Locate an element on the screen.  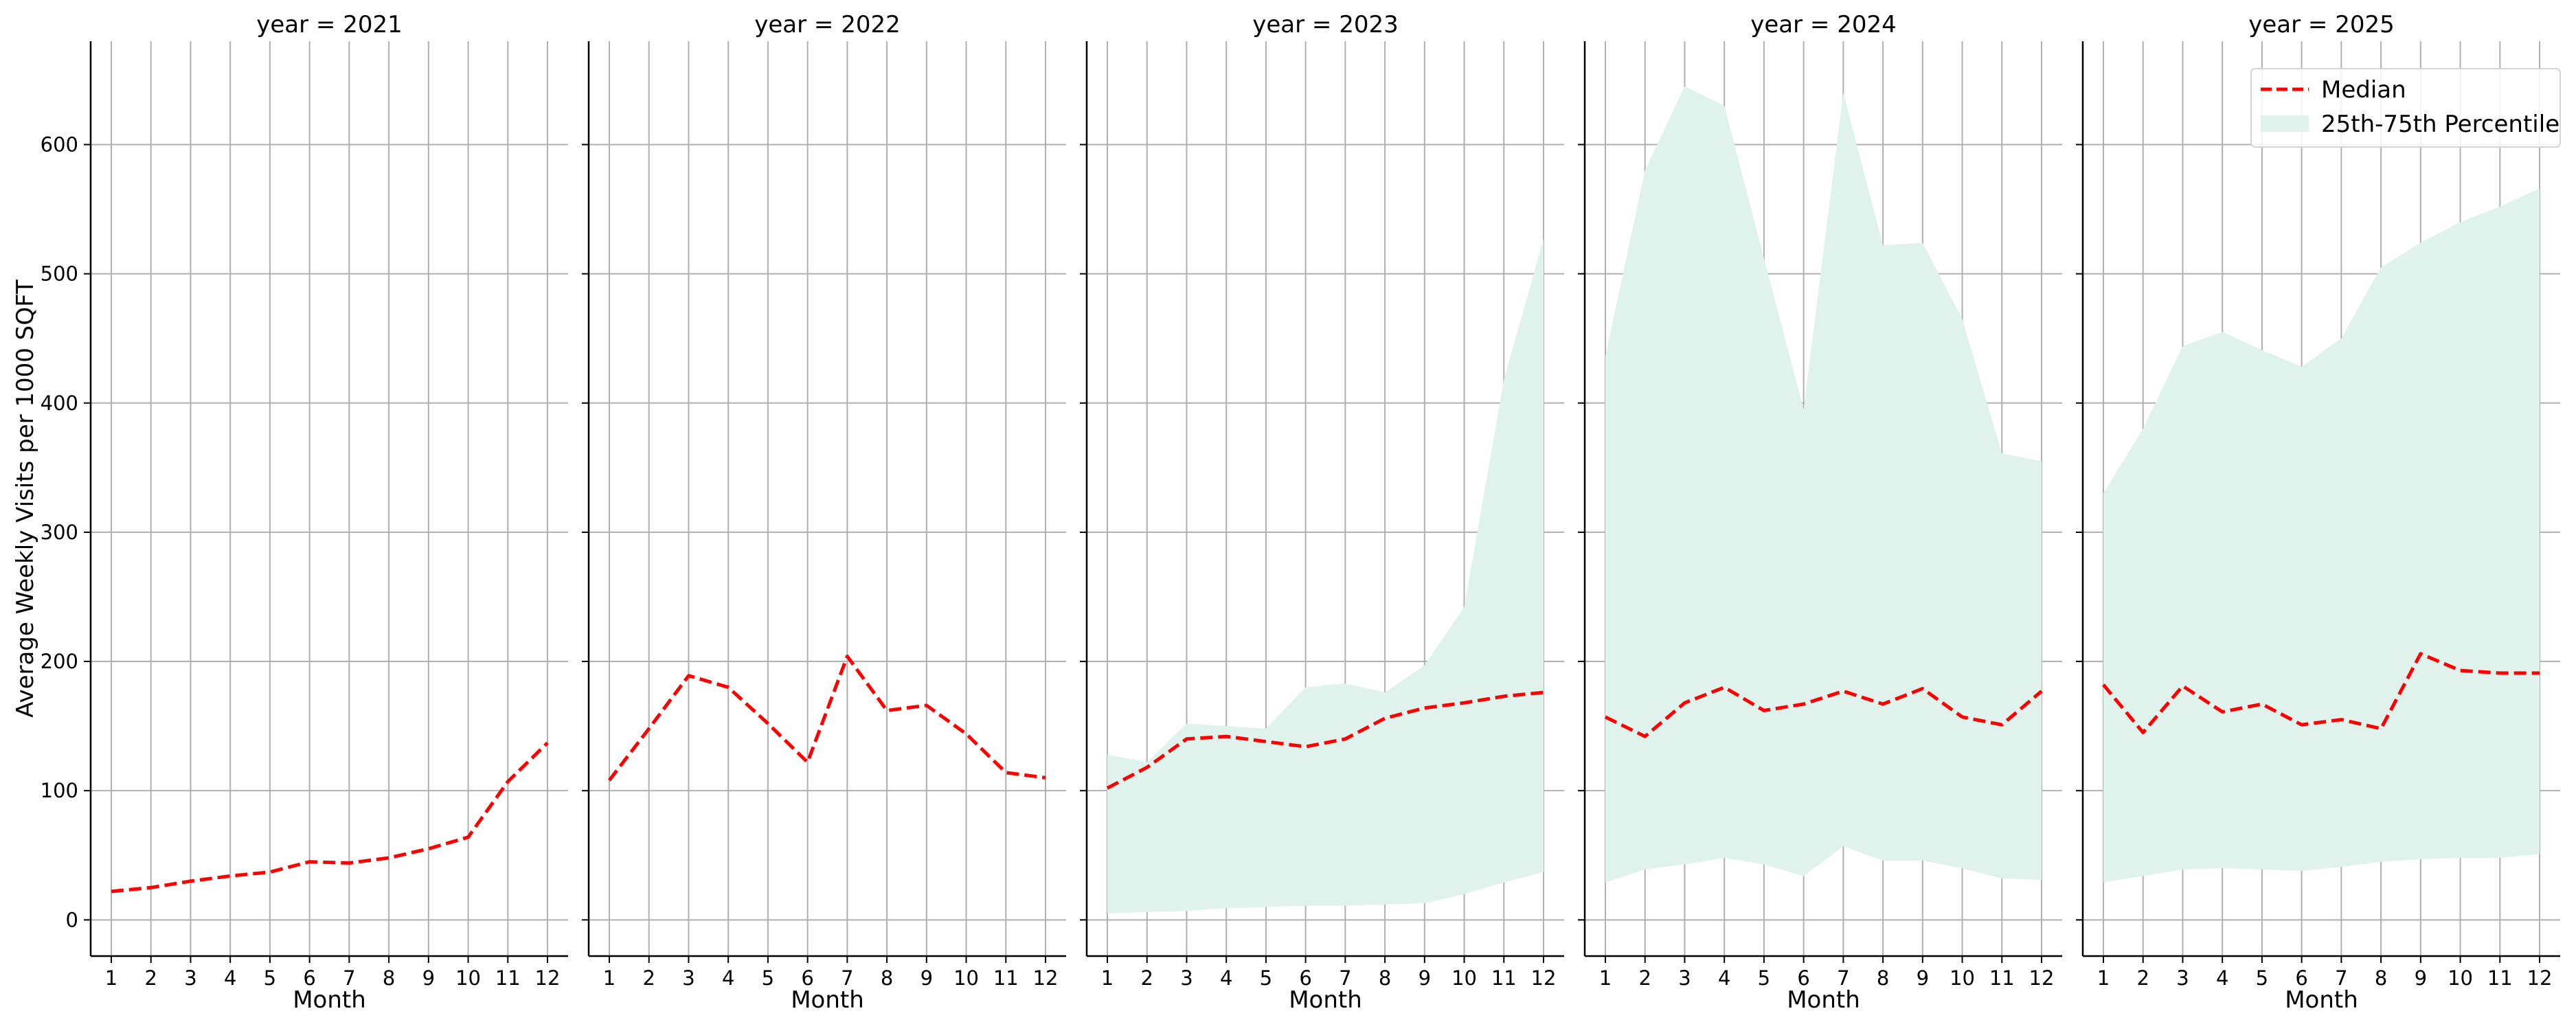
legend-band-swatch is located at coordinates (2285, 123).